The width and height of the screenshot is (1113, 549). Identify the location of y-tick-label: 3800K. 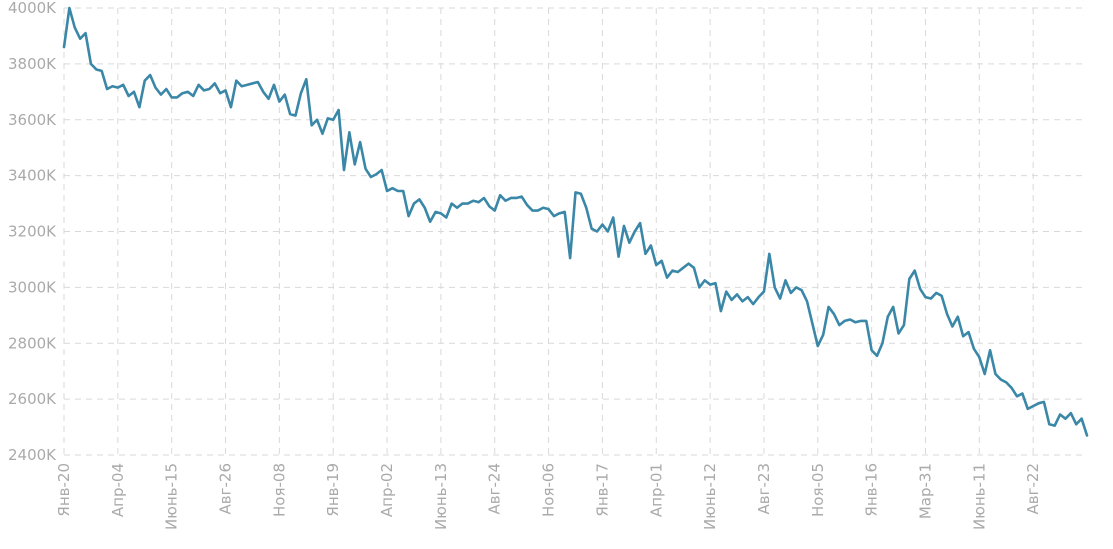
(32, 64).